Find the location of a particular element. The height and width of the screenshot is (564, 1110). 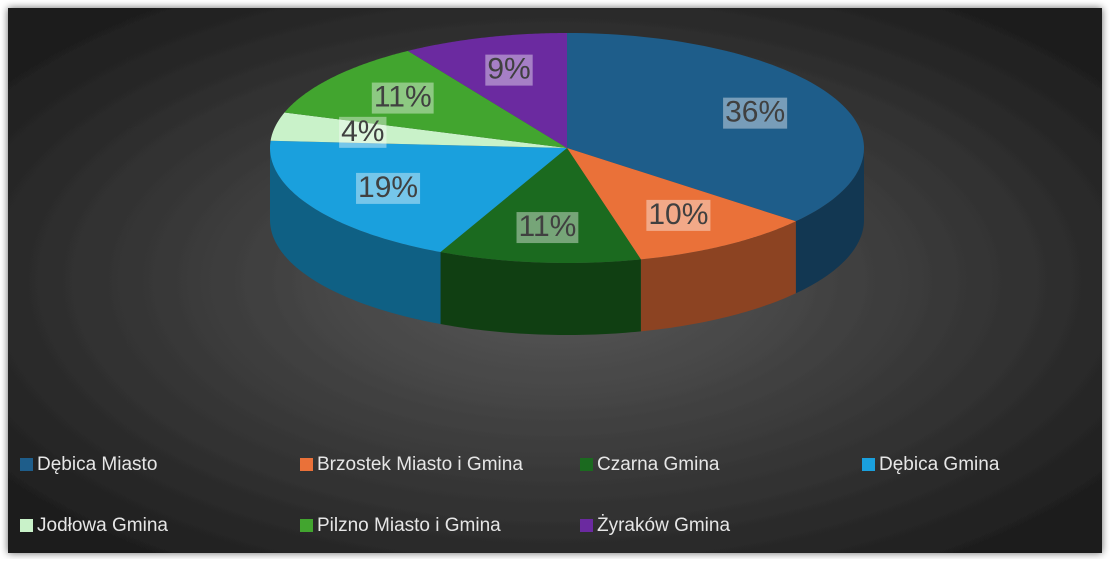

legend-label: Czarna Gmina is located at coordinates (658, 464).